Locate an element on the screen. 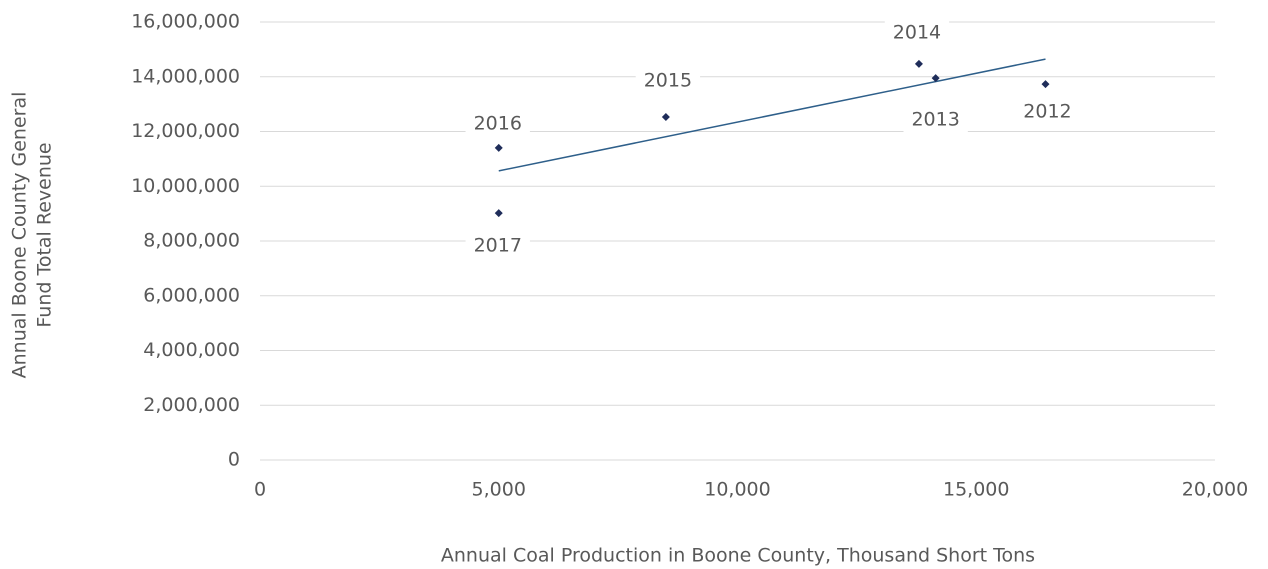 This screenshot has height=569, width=1268. point-label: 2015 is located at coordinates (668, 80).